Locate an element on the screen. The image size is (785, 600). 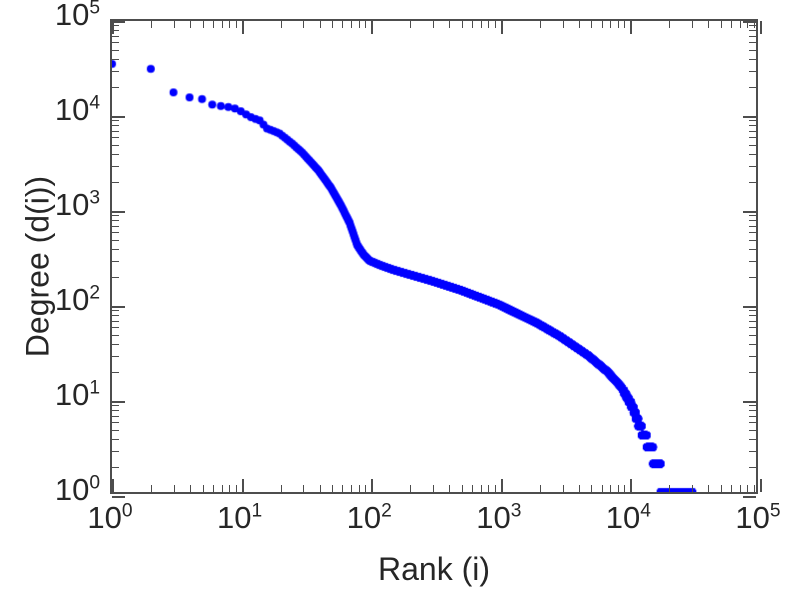
y-tick-label-3: 10³ is located at coordinates (77, 204).